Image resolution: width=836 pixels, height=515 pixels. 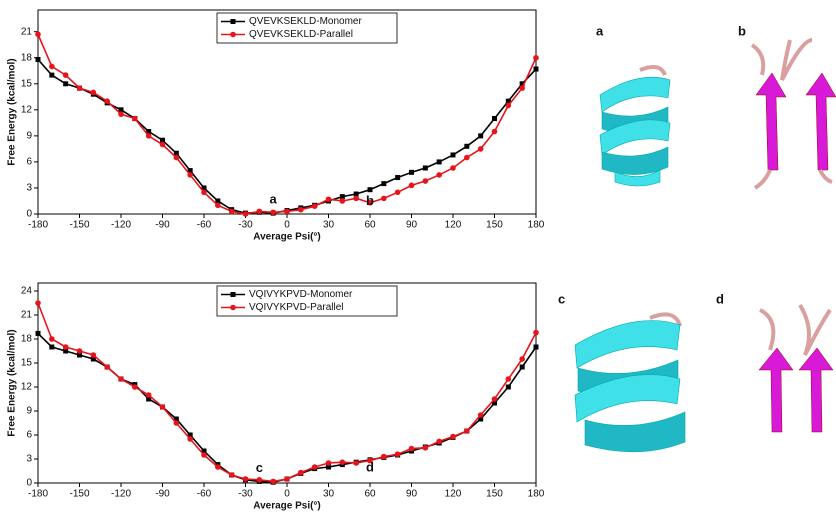 I want to click on helix-a, so click(x=635, y=125).